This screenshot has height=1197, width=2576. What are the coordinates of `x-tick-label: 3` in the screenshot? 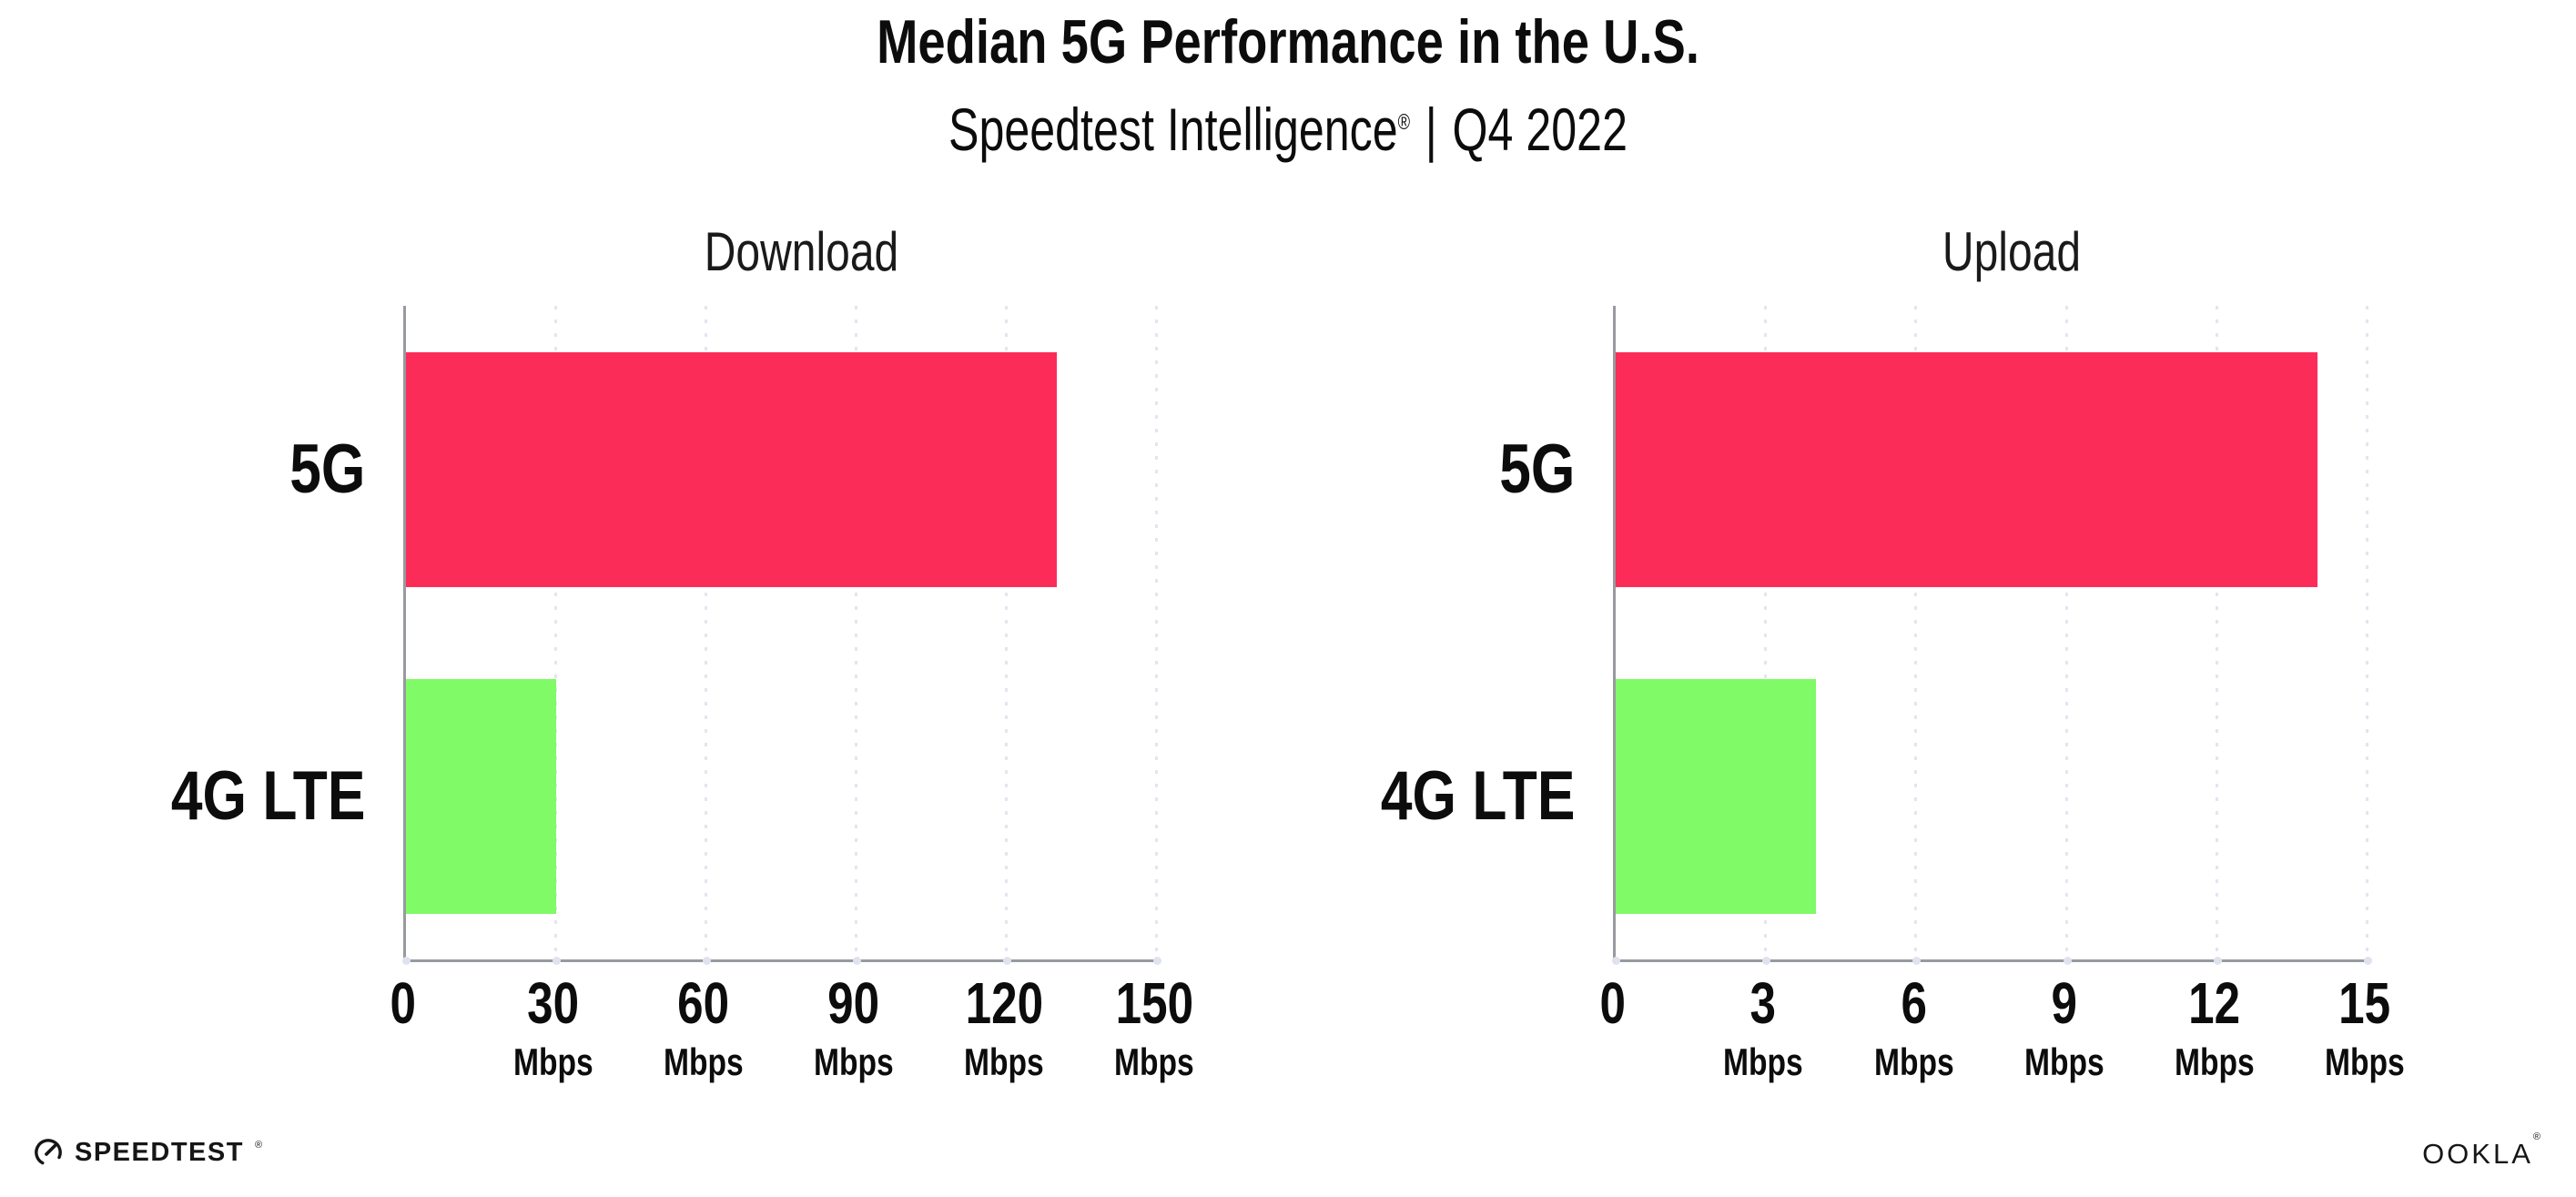 It's located at (1763, 1003).